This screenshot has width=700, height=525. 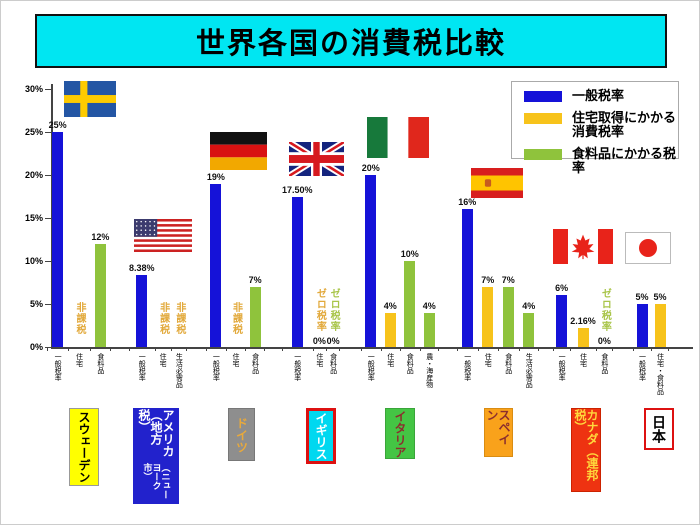 I want to click on legend-label-general: 一般税率, so click(x=598, y=95).